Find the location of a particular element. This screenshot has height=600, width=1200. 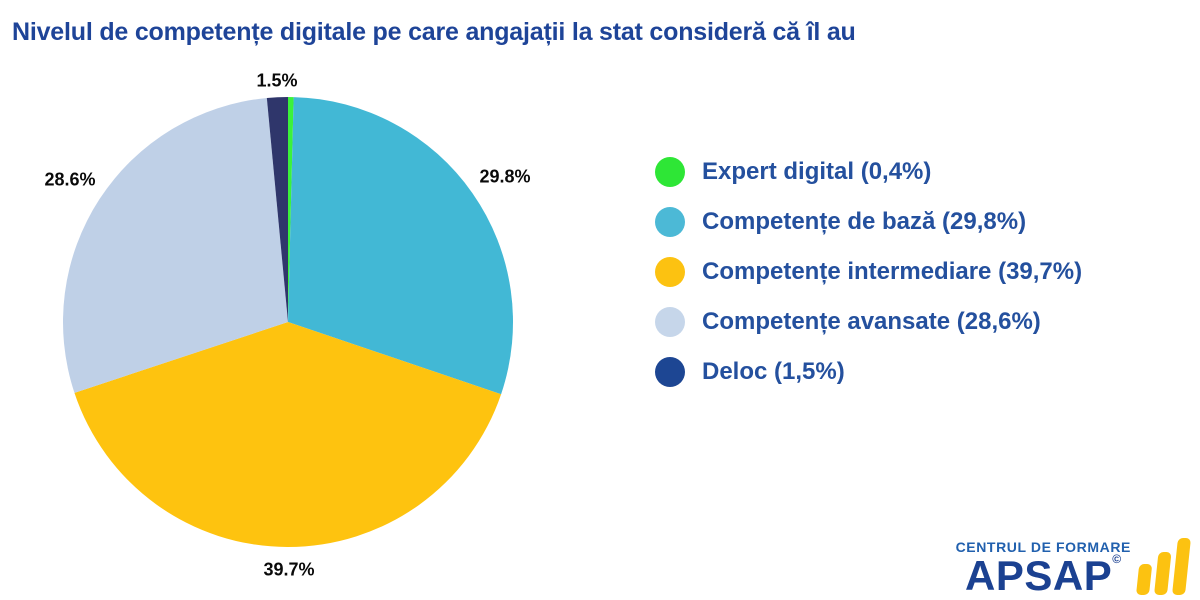

legend-dot-competente-de-baza is located at coordinates (670, 222).